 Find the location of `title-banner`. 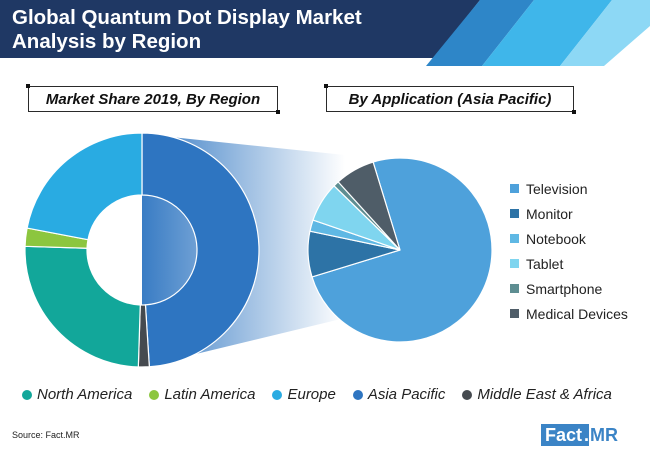

title-banner is located at coordinates (325, 33).